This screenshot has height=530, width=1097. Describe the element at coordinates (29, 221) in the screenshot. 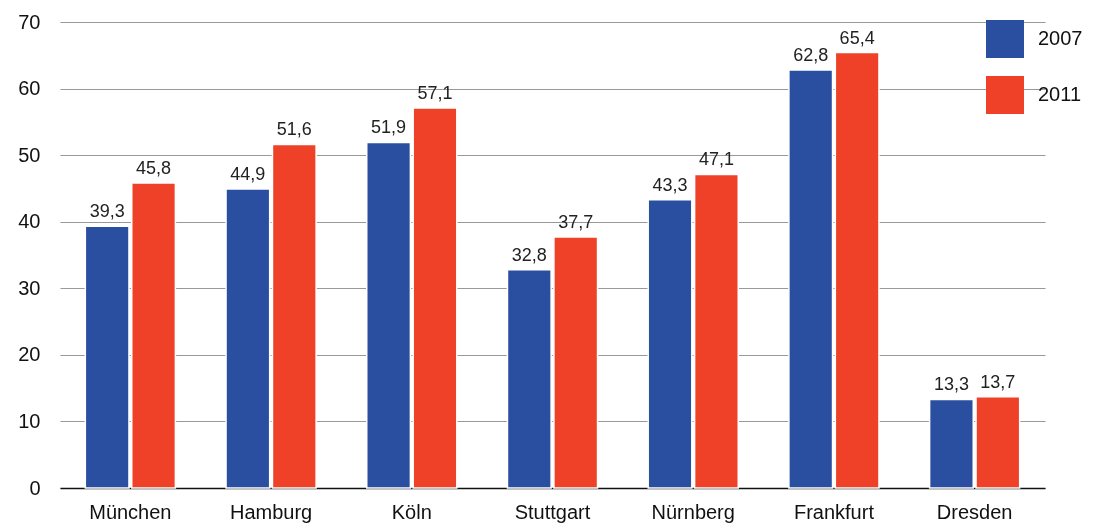

I see `y-tick-label: 40` at that location.